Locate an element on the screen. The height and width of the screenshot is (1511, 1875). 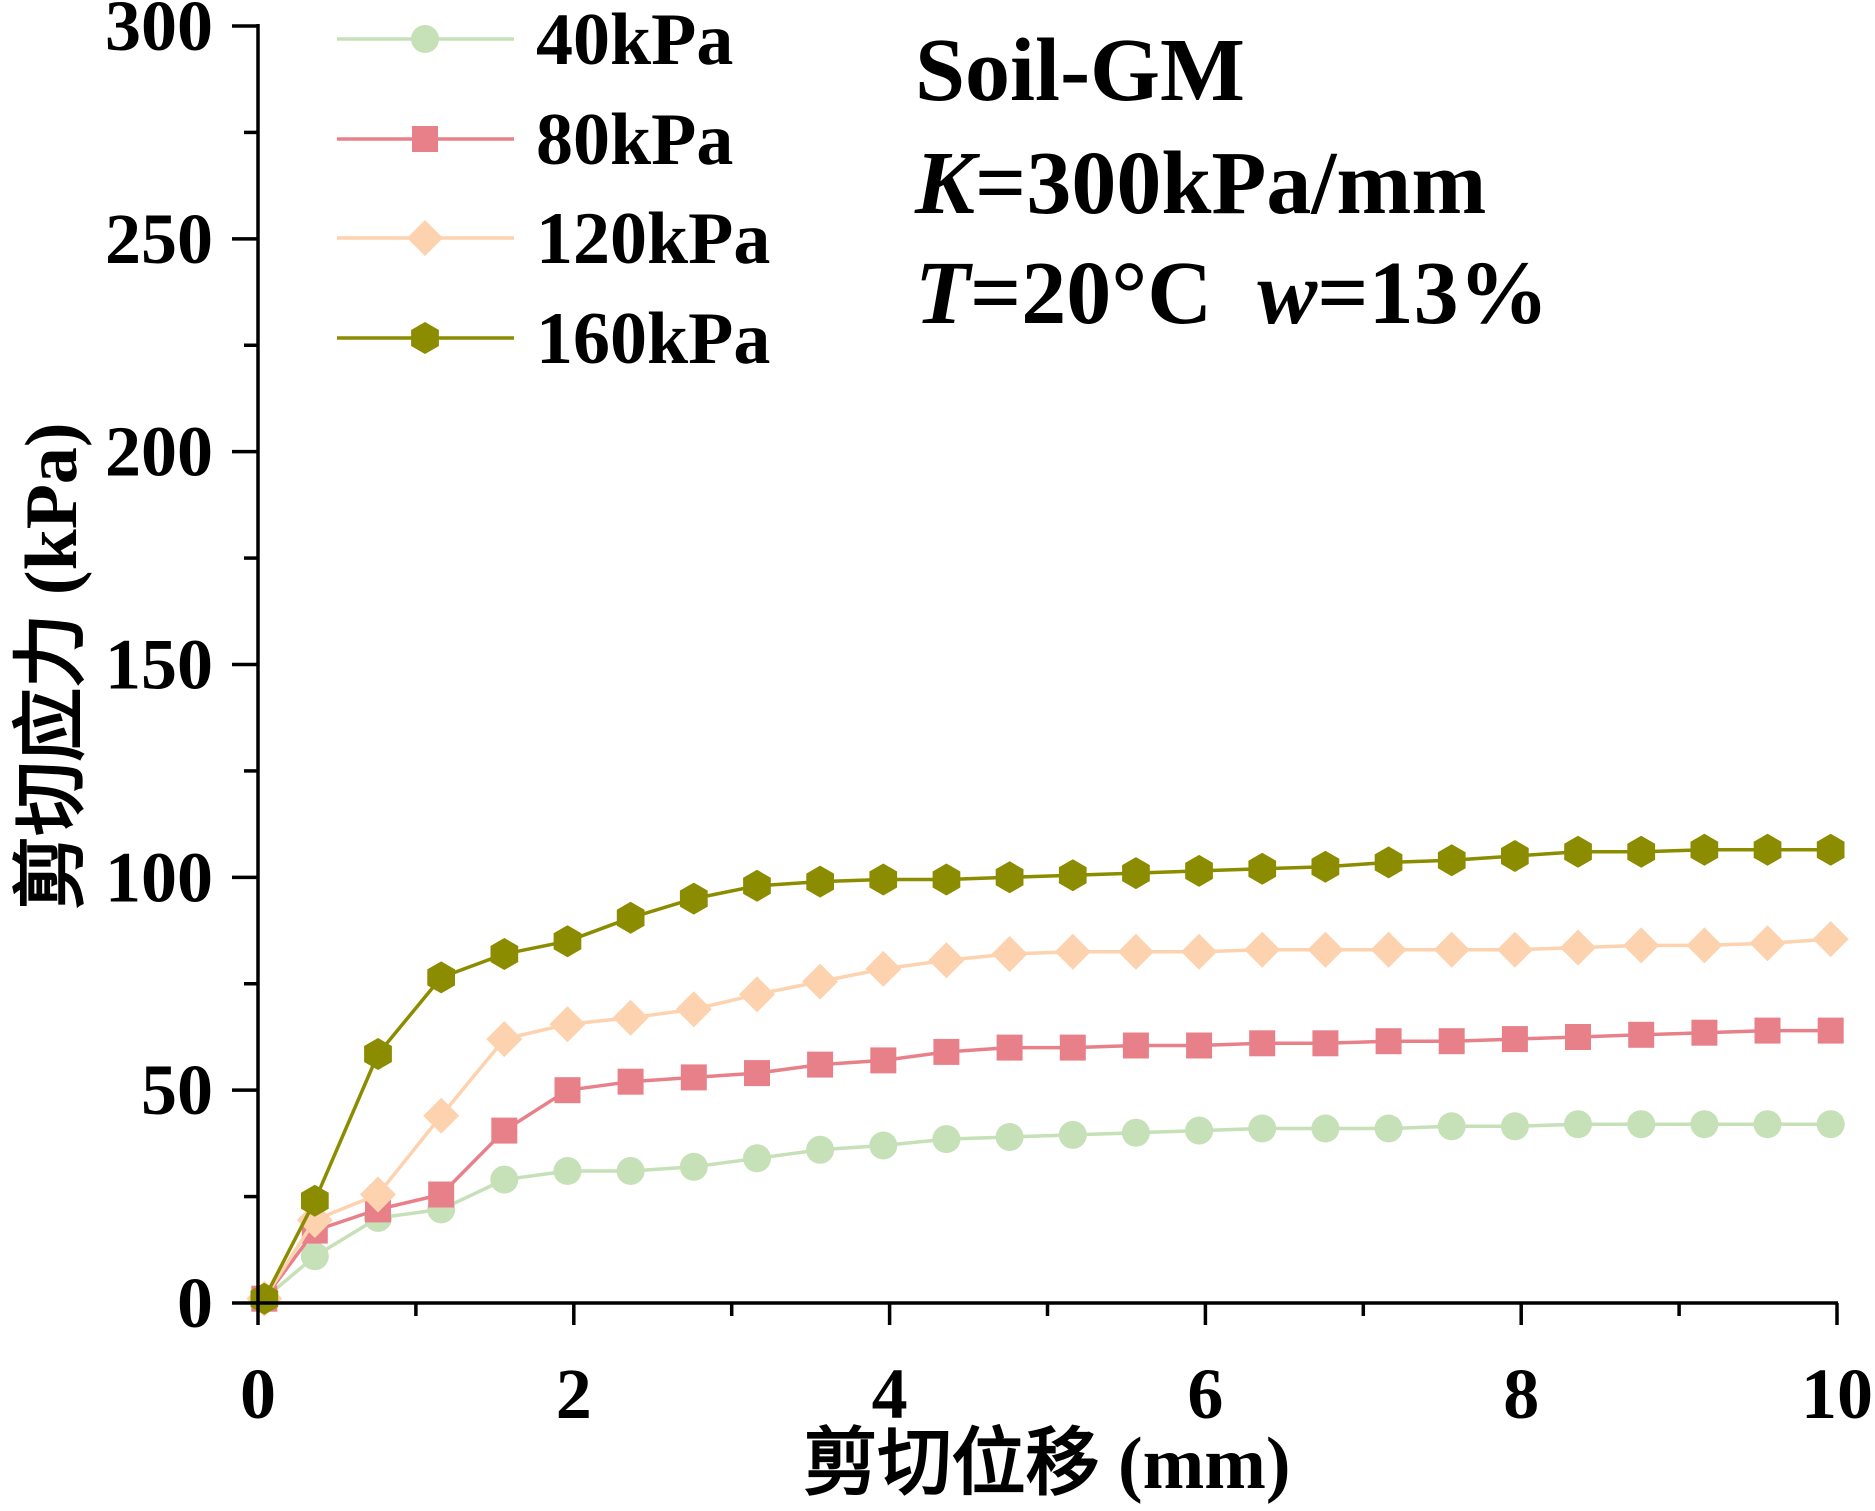
y-tick-label: 300 is located at coordinates (159, 33).